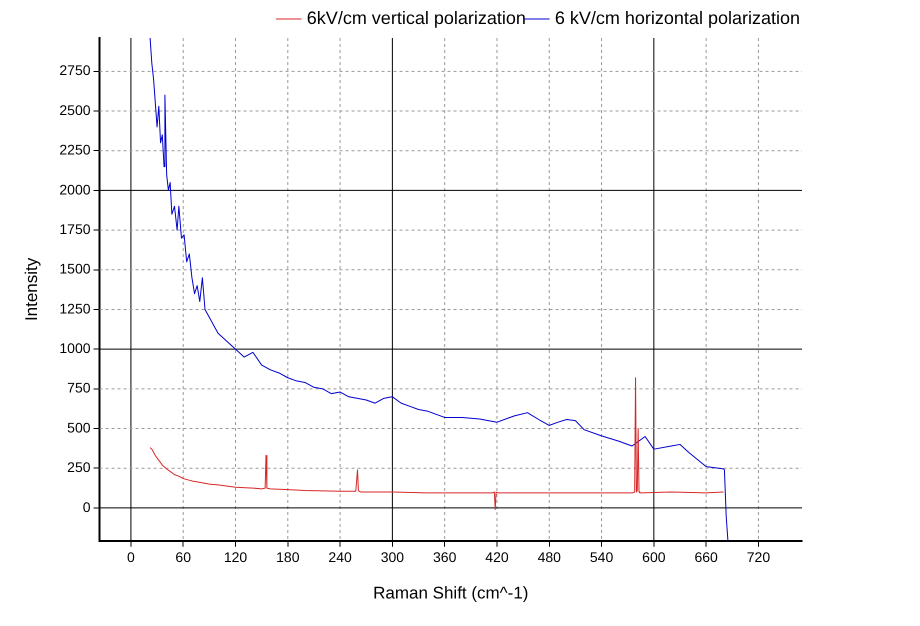 The height and width of the screenshot is (626, 920). I want to click on y-tick-label: 1250, so click(75, 308).